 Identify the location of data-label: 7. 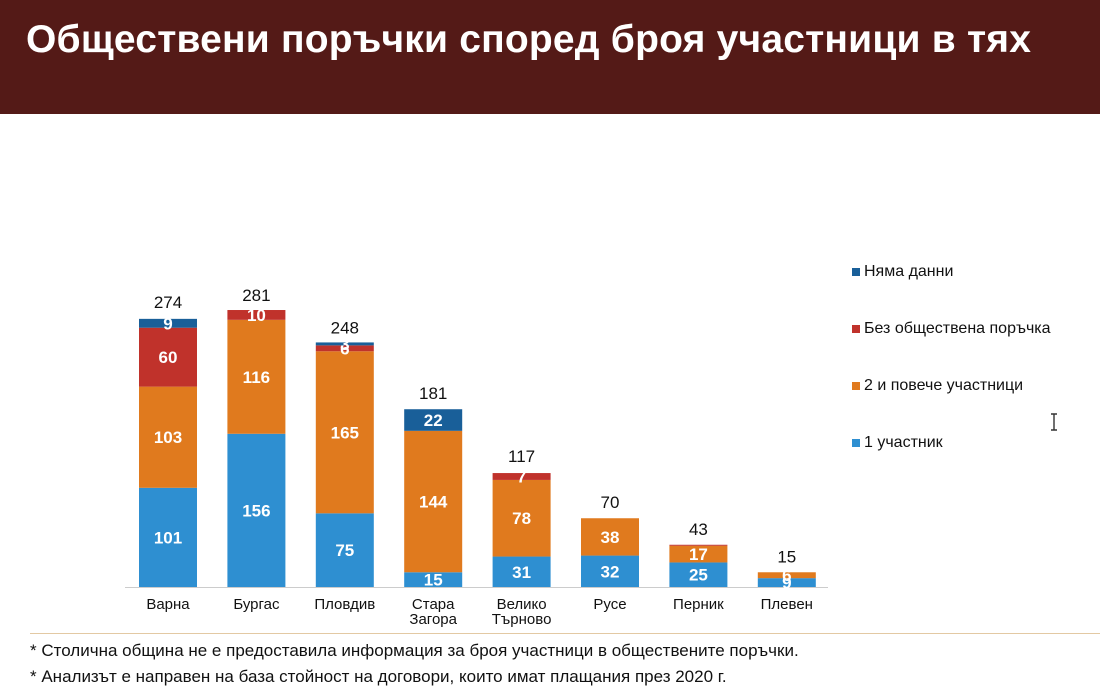
(521, 477).